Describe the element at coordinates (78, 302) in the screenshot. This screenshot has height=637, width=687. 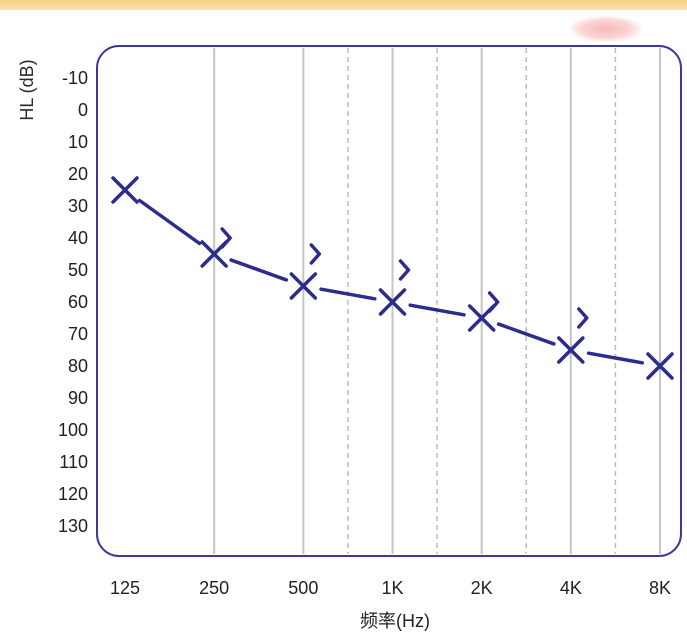
I see `y-tick-label: 60` at that location.